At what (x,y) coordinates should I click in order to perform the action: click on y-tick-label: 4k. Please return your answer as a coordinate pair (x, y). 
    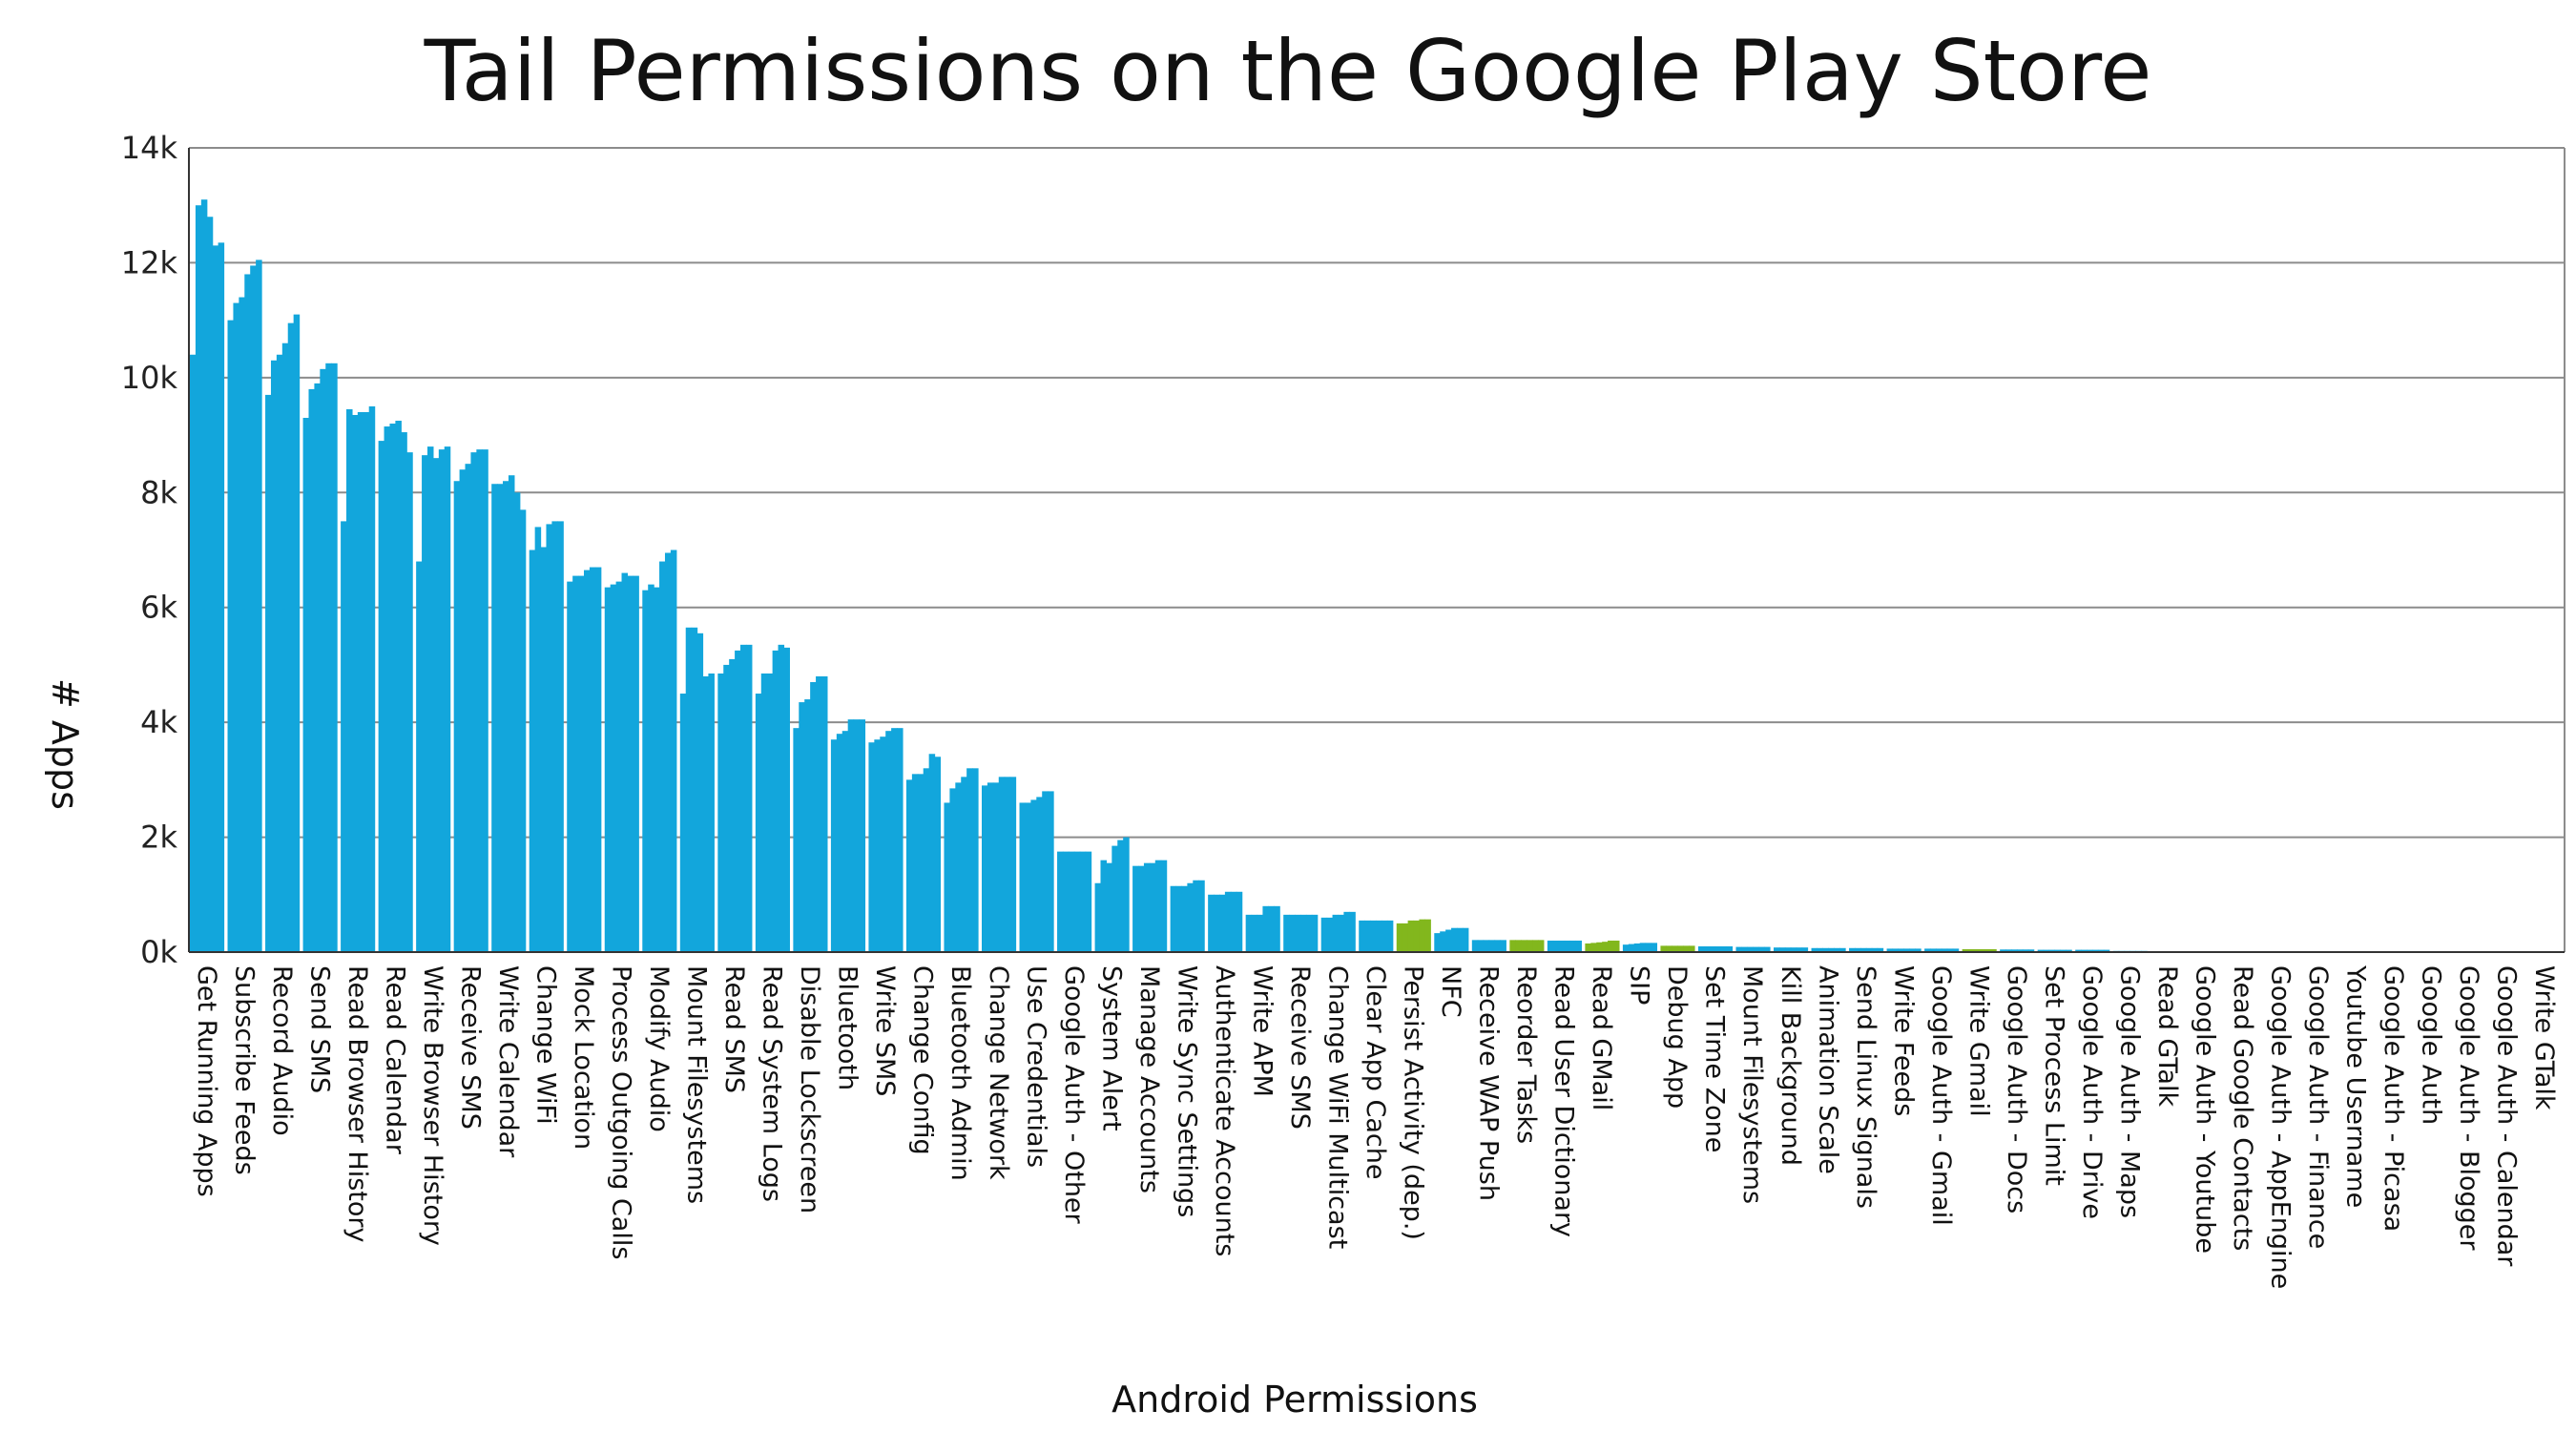
    Looking at the image, I should click on (158, 722).